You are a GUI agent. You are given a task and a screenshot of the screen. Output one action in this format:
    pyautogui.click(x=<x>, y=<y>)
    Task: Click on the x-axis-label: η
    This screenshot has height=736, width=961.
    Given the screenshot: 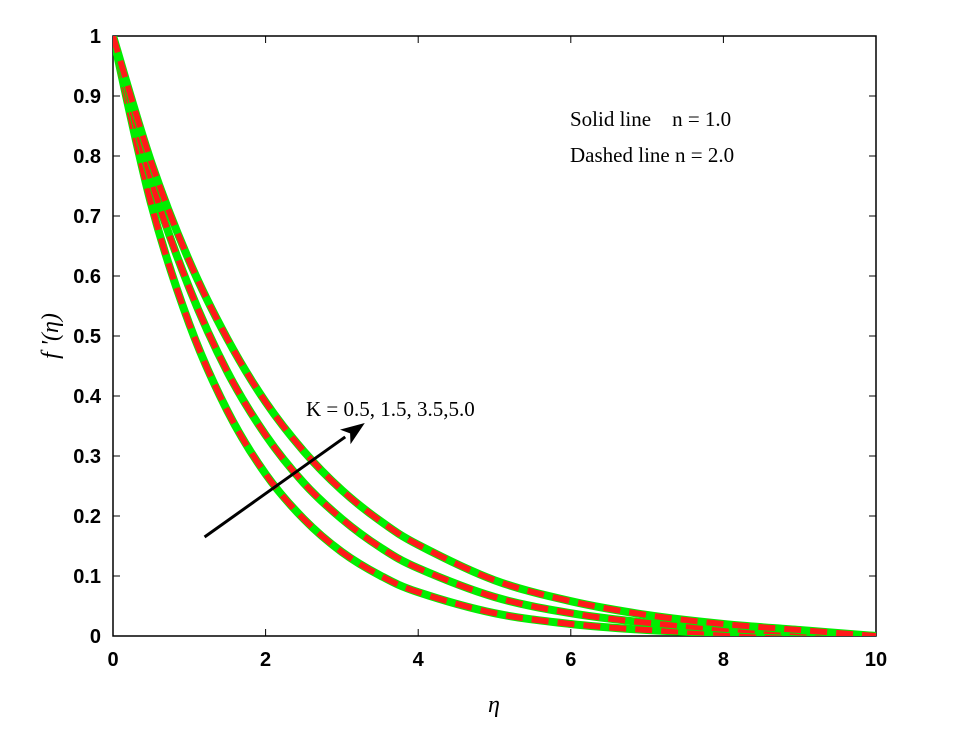 What is the action you would take?
    pyautogui.click(x=494, y=705)
    